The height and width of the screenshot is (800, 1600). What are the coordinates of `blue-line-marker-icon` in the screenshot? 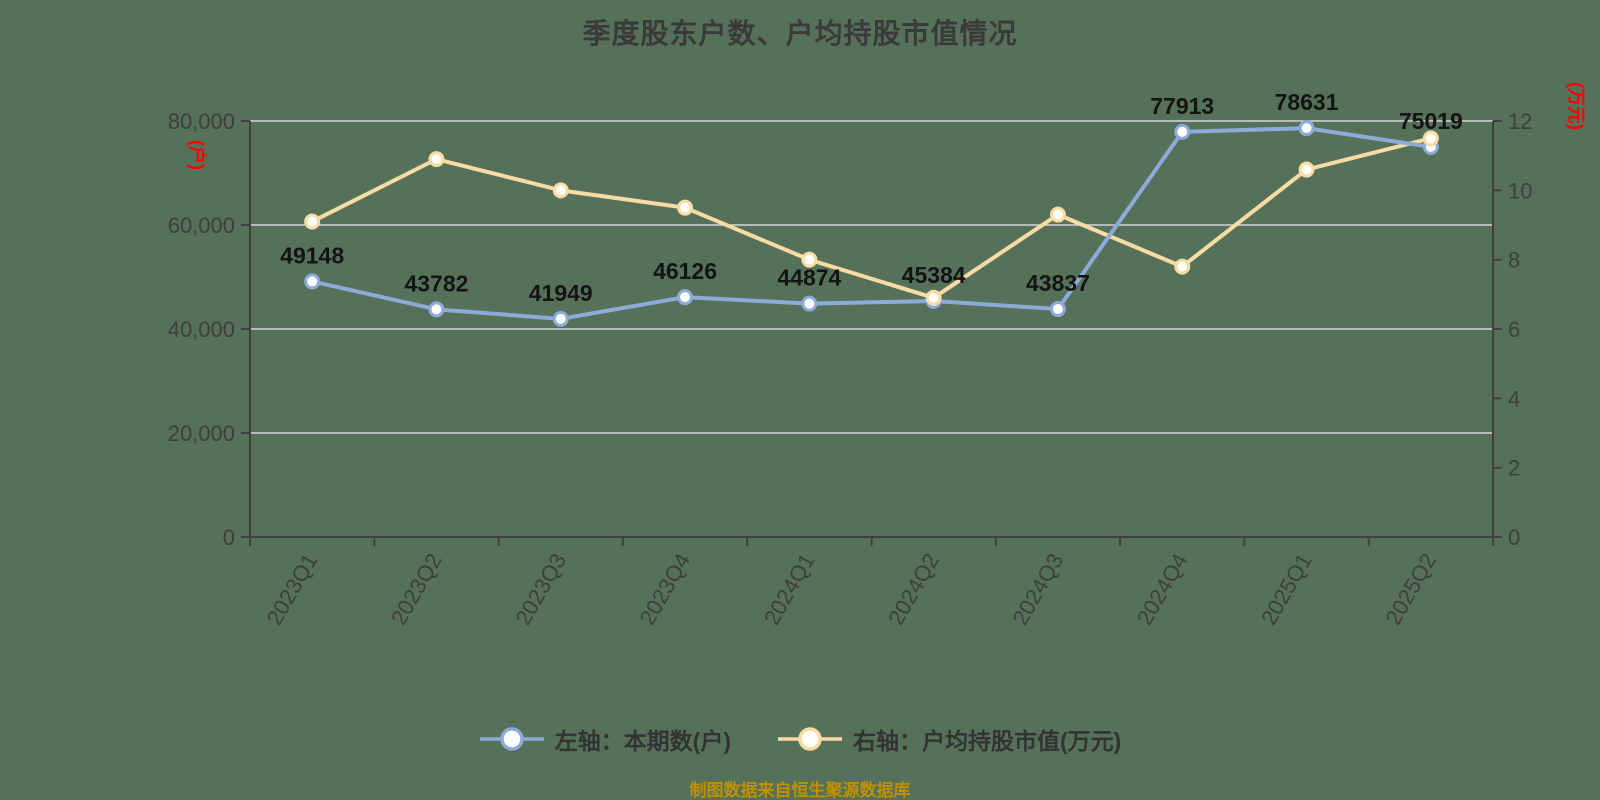 It's located at (511, 739).